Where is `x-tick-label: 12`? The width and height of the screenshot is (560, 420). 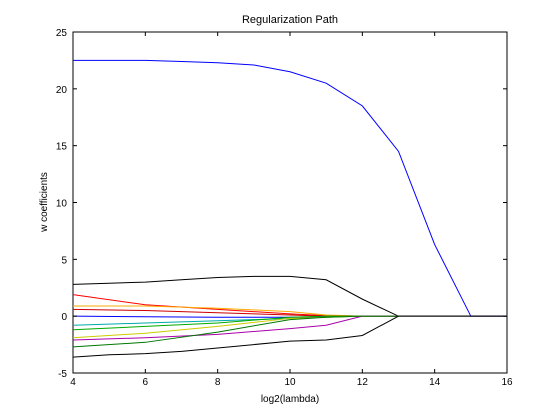 x-tick-label: 12 is located at coordinates (363, 382).